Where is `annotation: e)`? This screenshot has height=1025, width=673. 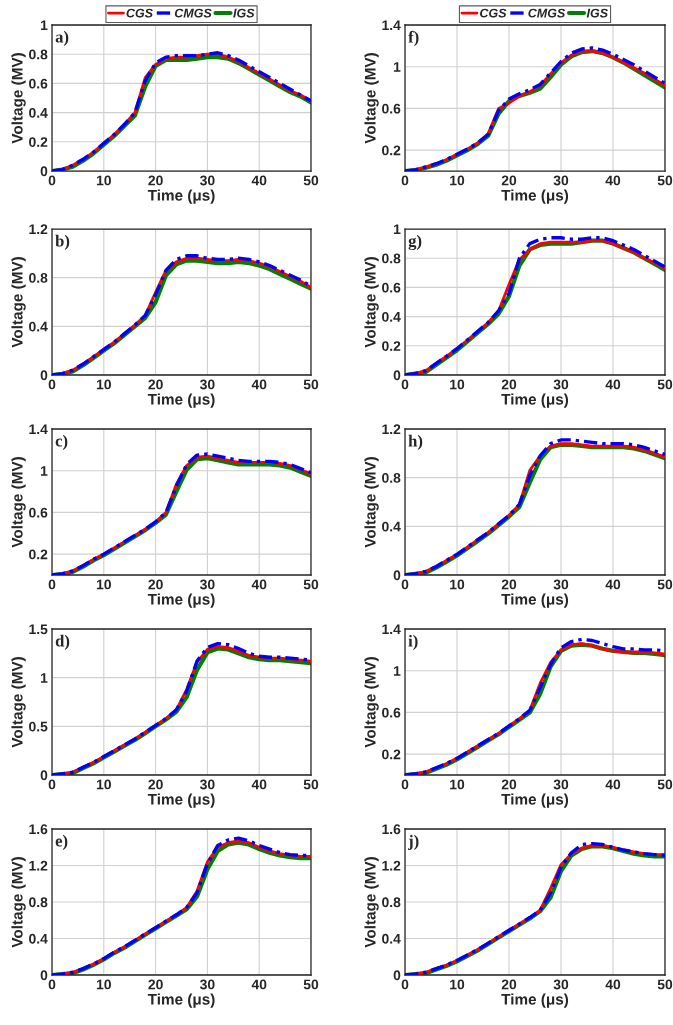 annotation: e) is located at coordinates (61, 842).